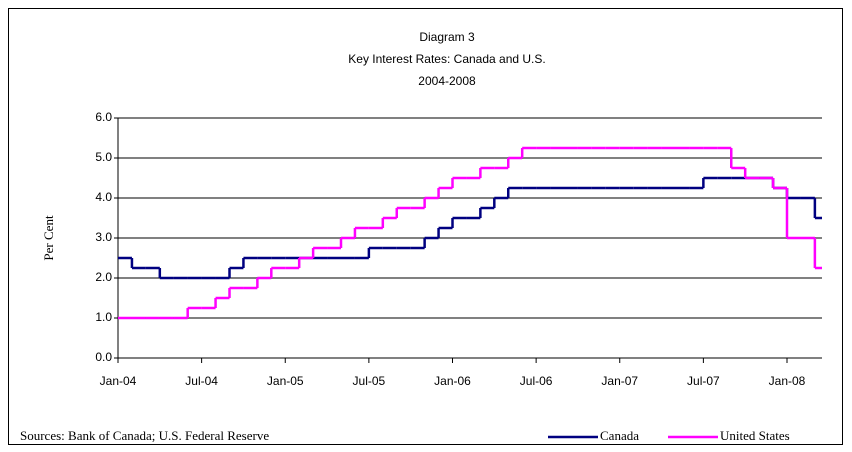 This screenshot has height=452, width=852. I want to click on y-tick-label: 1.0, so click(103, 317).